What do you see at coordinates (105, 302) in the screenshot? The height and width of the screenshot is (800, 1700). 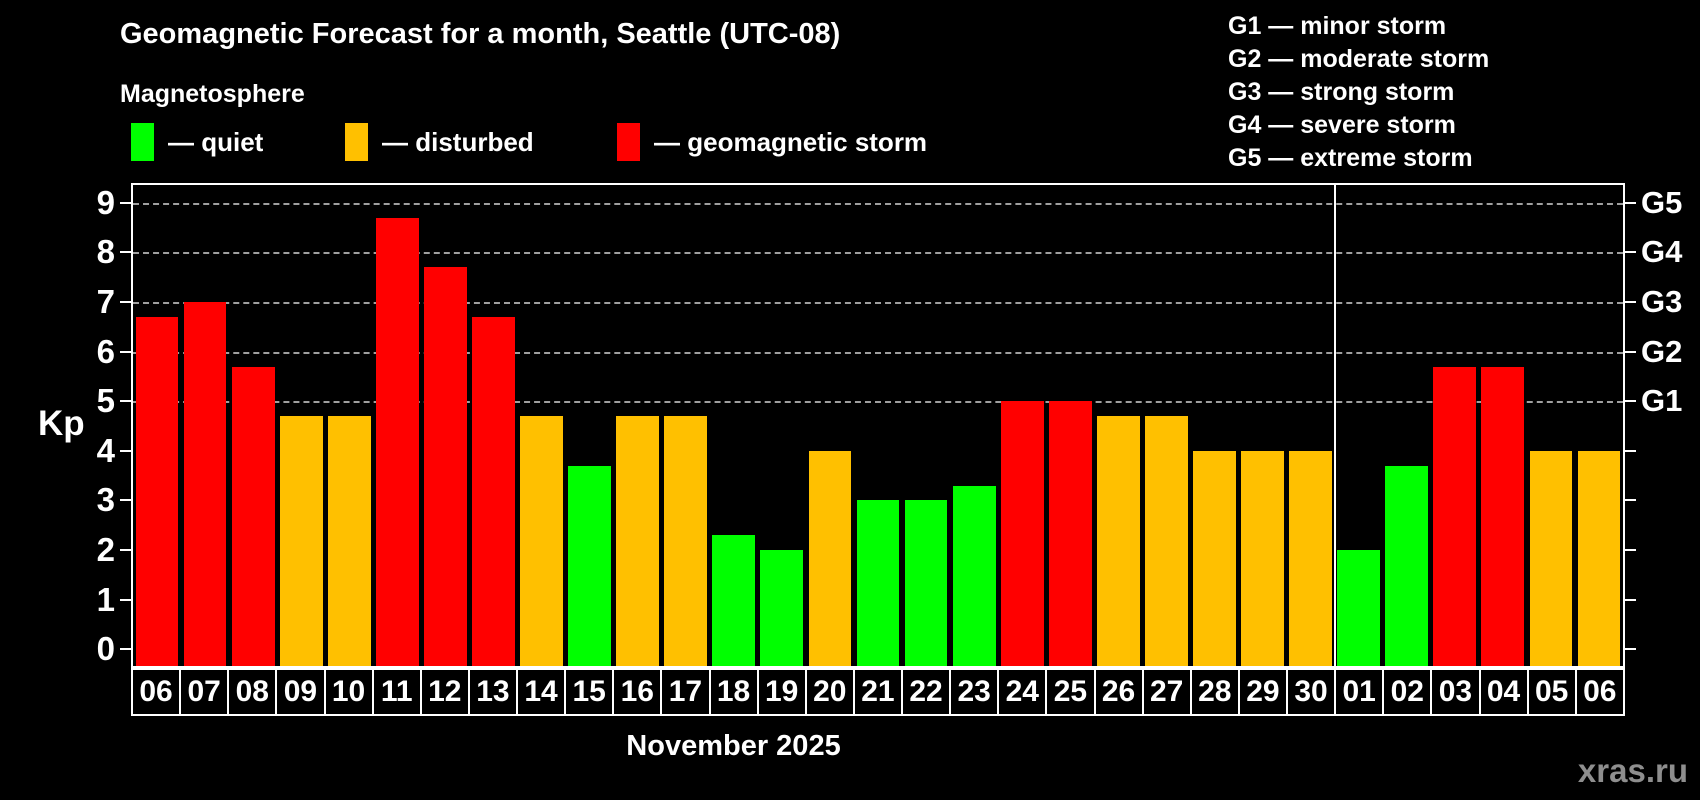 I see `y-tick-label-7: 7` at bounding box center [105, 302].